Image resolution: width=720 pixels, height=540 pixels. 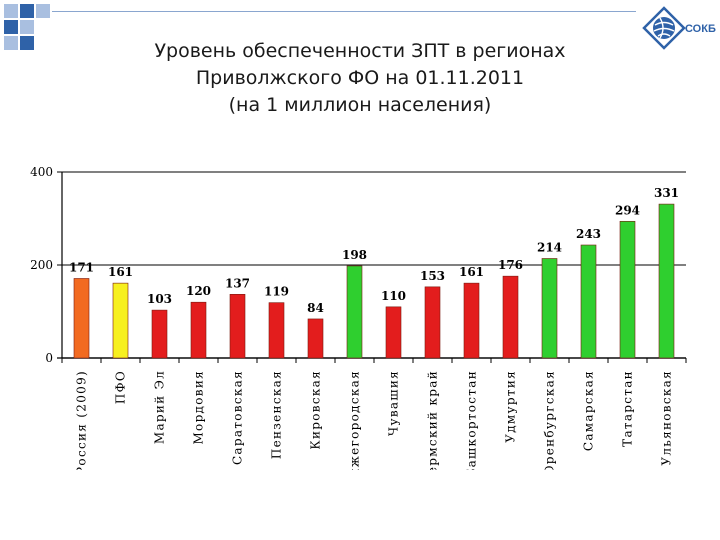 I want to click on x-tick-label: Татарстан, so click(x=628, y=408).